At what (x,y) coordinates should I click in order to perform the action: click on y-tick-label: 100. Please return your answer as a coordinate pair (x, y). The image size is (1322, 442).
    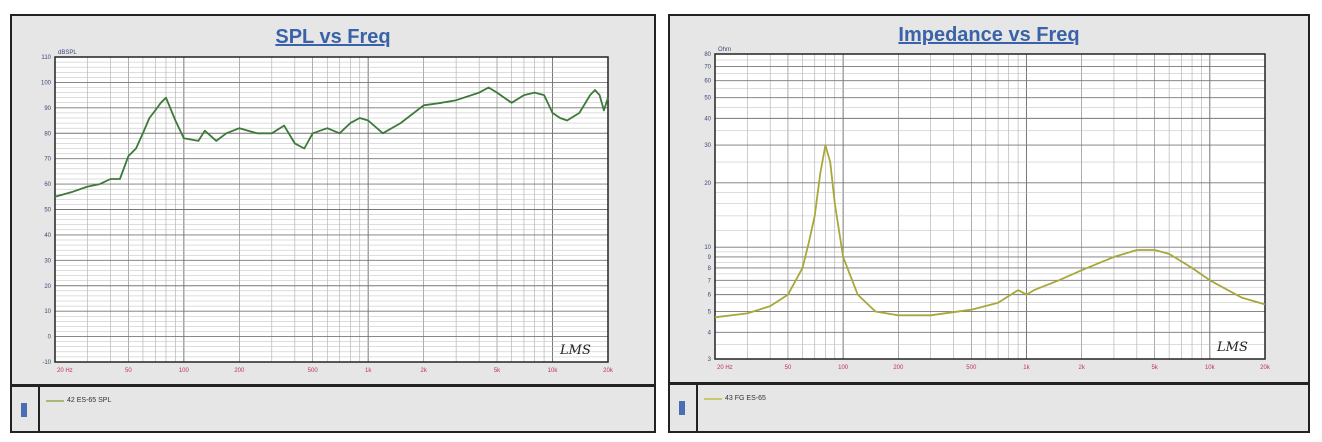
    Looking at the image, I should click on (46, 83).